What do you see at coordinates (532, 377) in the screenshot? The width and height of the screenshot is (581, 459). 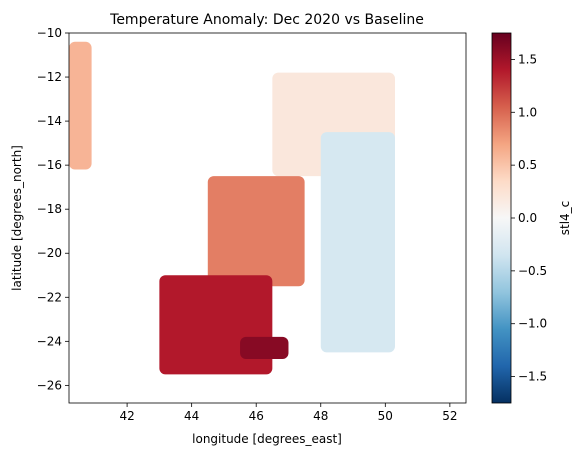 I see `colorbar-tick-label: −1.5` at bounding box center [532, 377].